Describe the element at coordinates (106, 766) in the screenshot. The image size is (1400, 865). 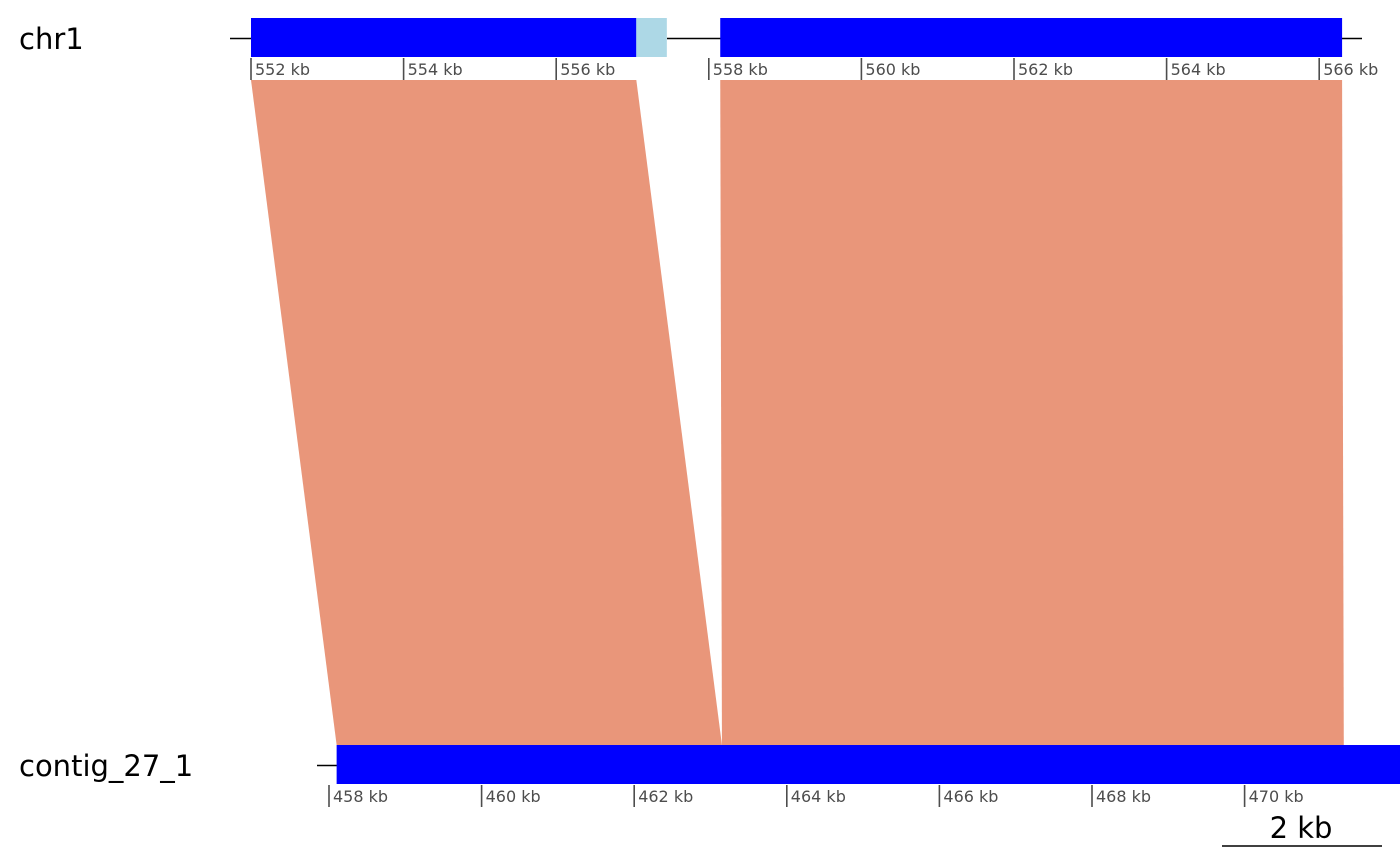
I see `sequence-label-contig: contig_27_1` at that location.